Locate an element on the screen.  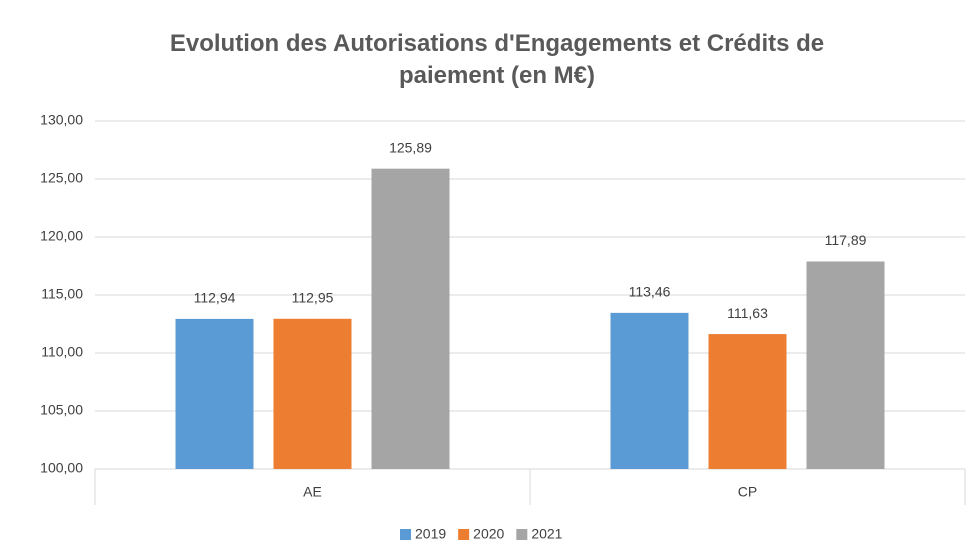
value-label: 112,94 is located at coordinates (215, 298).